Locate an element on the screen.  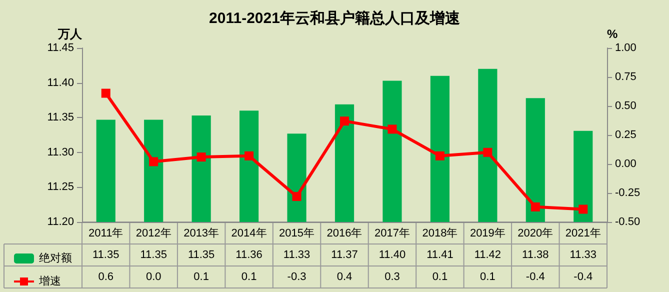
x-tick-label: 2015年 is located at coordinates (297, 234).